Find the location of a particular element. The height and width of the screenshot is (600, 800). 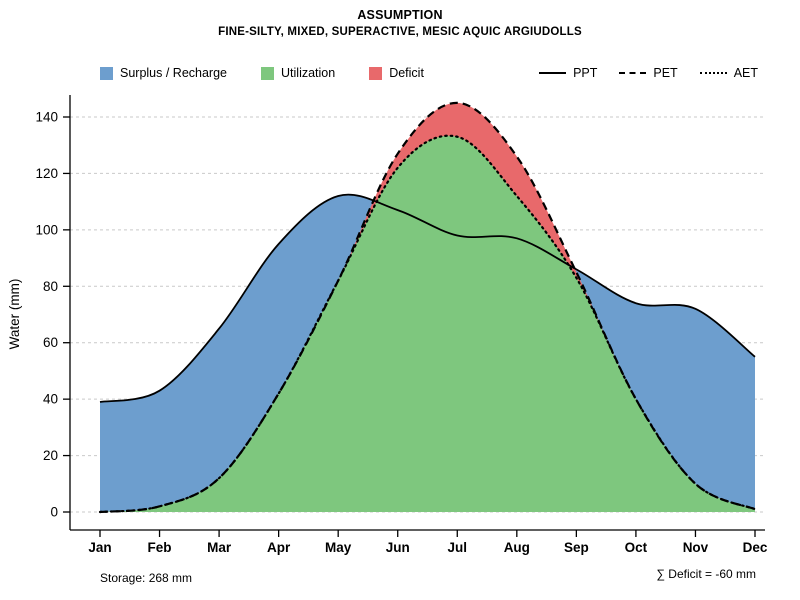

month-label-Feb: Feb is located at coordinates (160, 547).